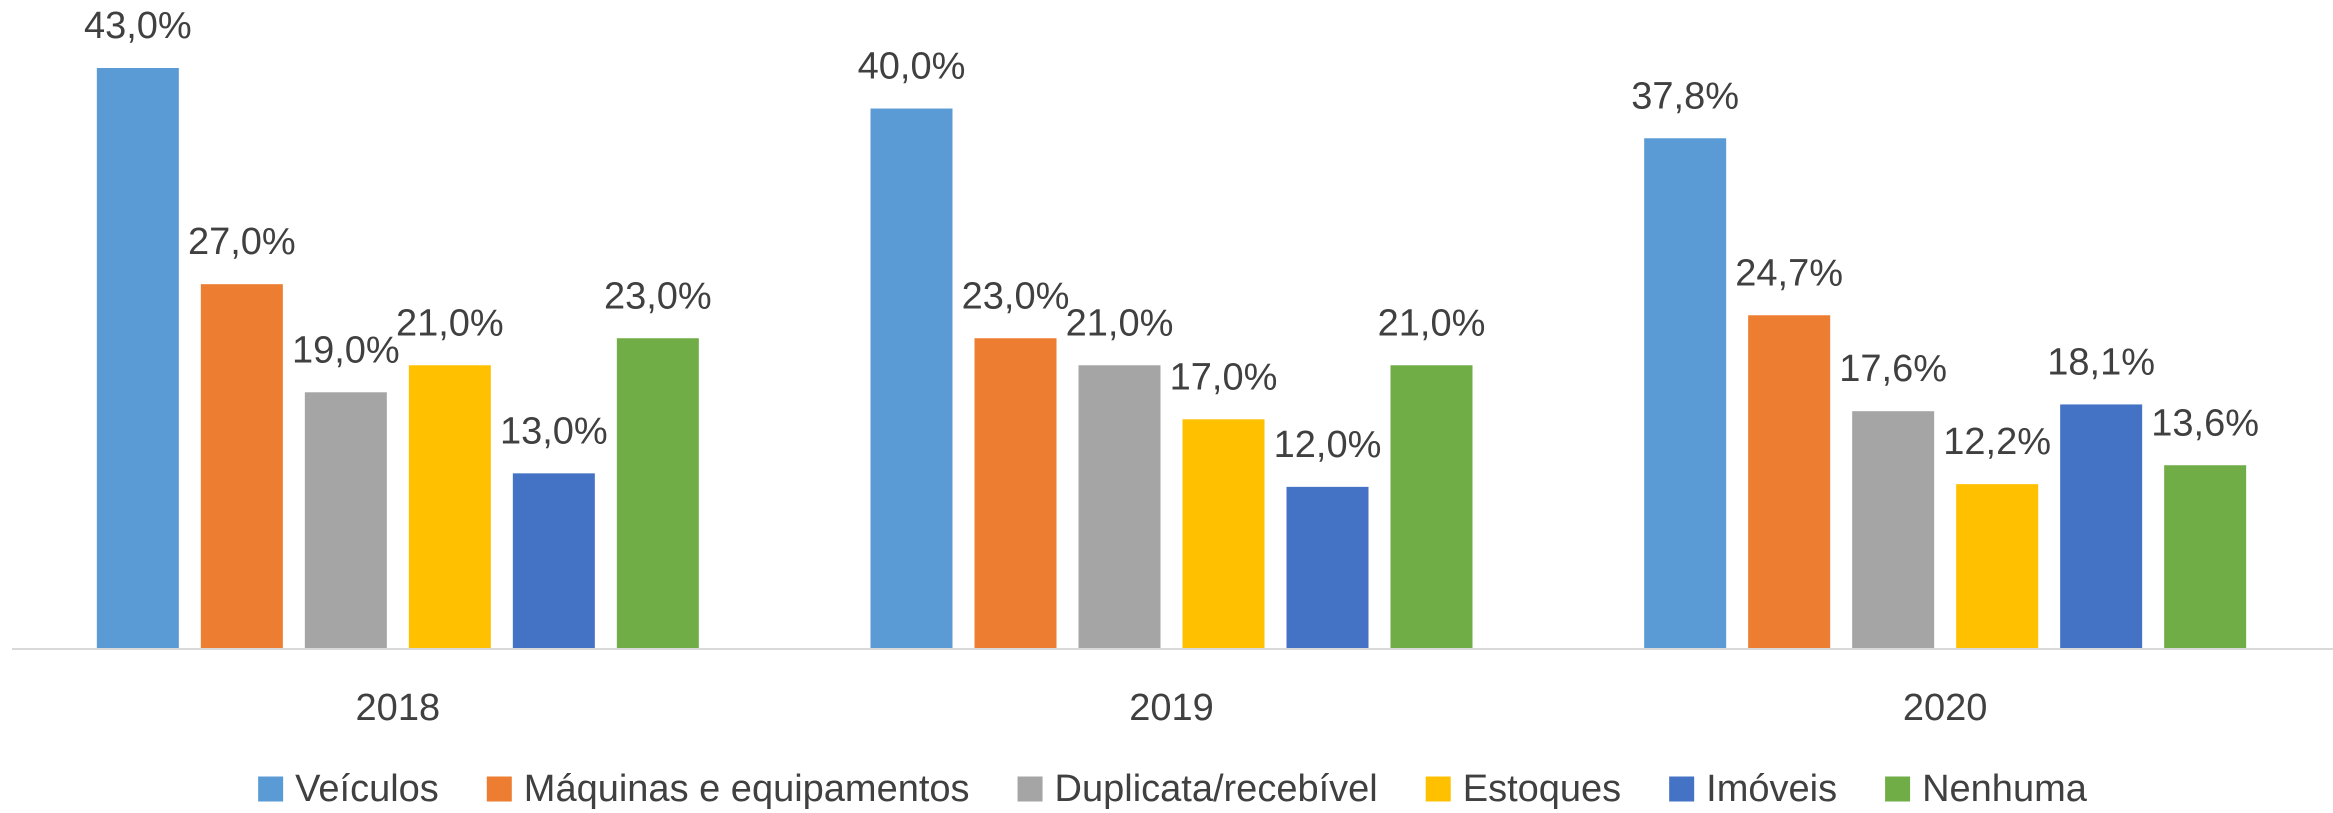 The image size is (2333, 813). I want to click on legend-label: Imóveis, so click(1771, 789).